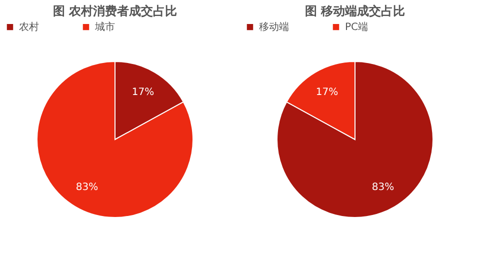 This screenshot has height=266, width=500. Describe the element at coordinates (274, 27) in the screenshot. I see `legend-label: 移动端` at that location.